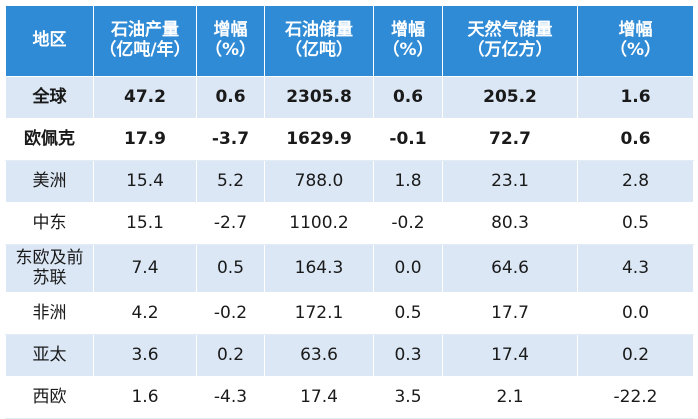 The image size is (698, 419). Describe the element at coordinates (510, 313) in the screenshot. I see `cell-gas-reserves: 17.7` at that location.